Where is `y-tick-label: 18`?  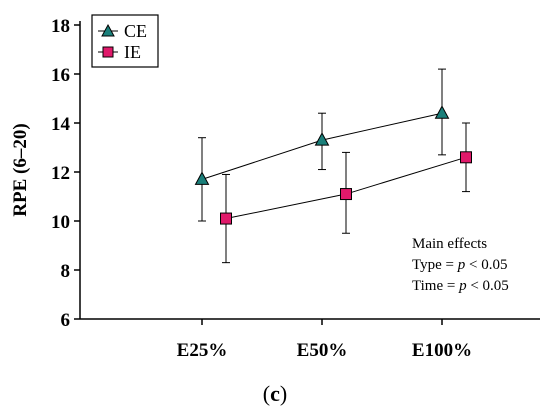
y-tick-label: 18 is located at coordinates (60, 26).